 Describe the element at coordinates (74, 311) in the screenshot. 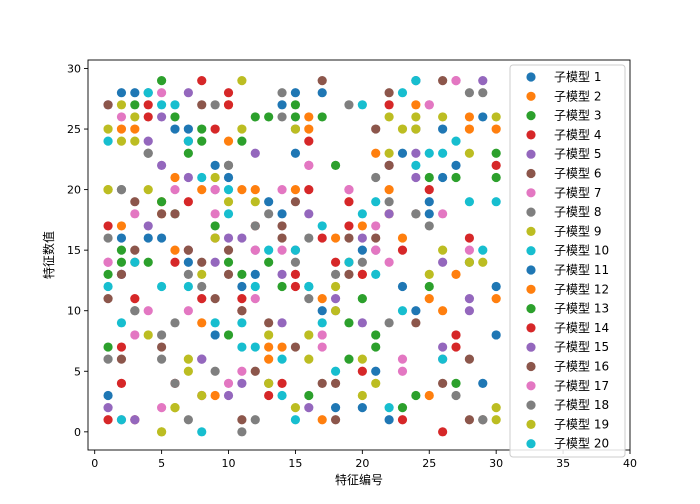

I see `y-tick-label: 10` at that location.